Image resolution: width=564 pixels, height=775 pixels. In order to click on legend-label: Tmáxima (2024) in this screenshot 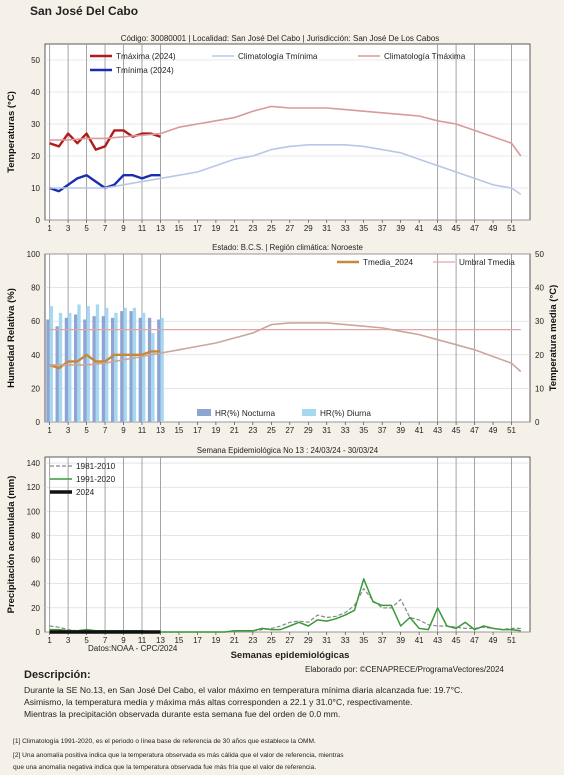, I will do `click(146, 56)`.